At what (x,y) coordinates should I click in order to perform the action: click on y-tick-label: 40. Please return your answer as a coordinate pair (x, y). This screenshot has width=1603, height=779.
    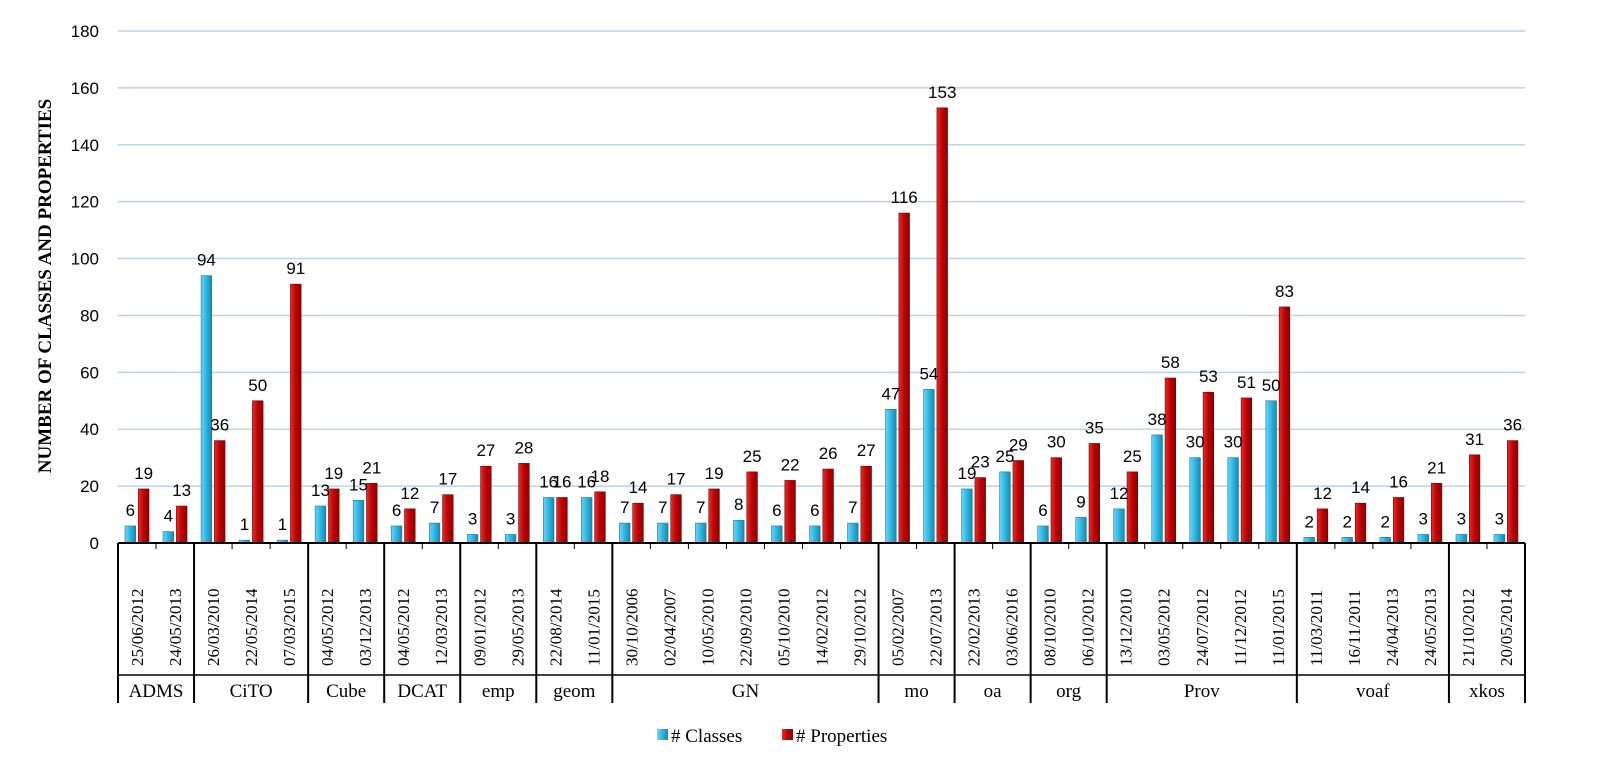
    Looking at the image, I should click on (89, 429).